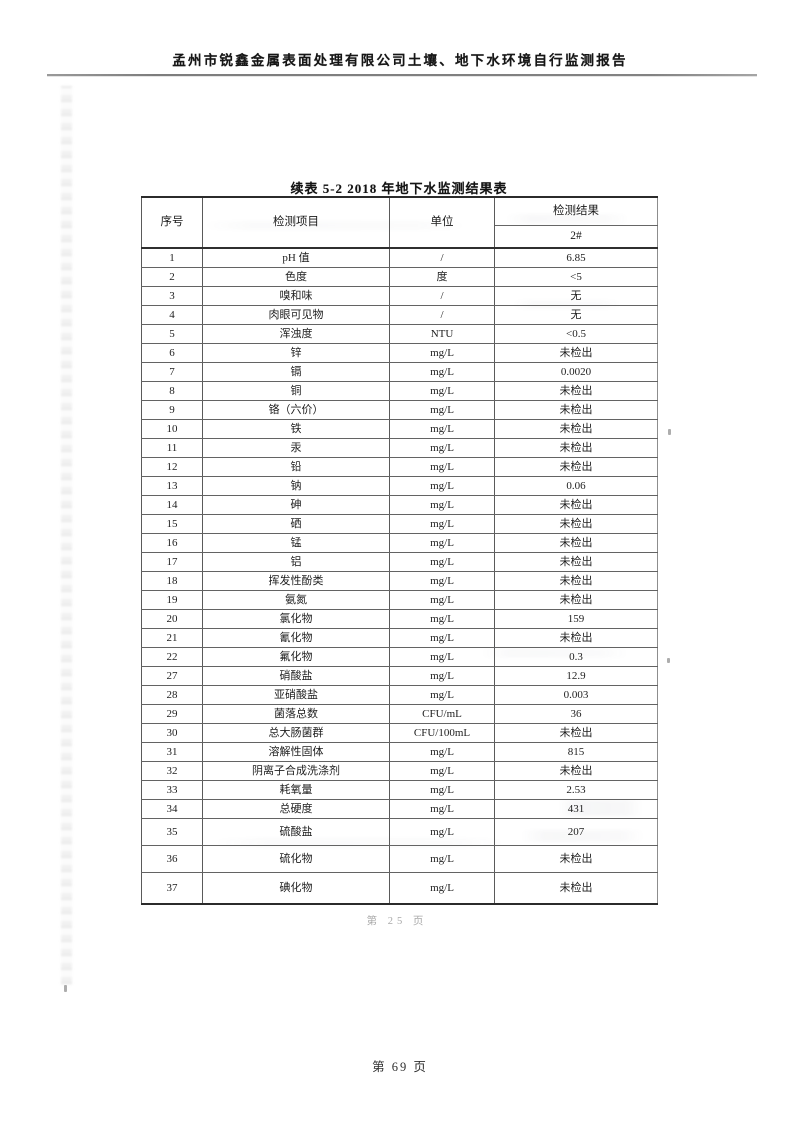  Describe the element at coordinates (399, 832) in the screenshot. I see `table-row: 35 硫酸盐 mg/L 207` at that location.